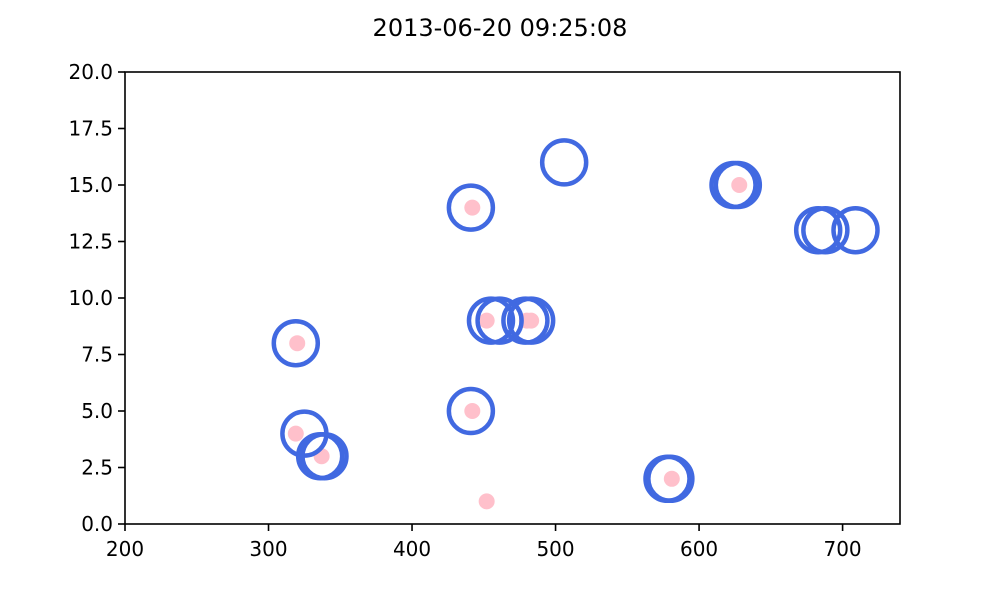 This screenshot has height=600, width=1000. What do you see at coordinates (97, 411) in the screenshot?
I see `y-tick-label-2: 5.0` at bounding box center [97, 411].